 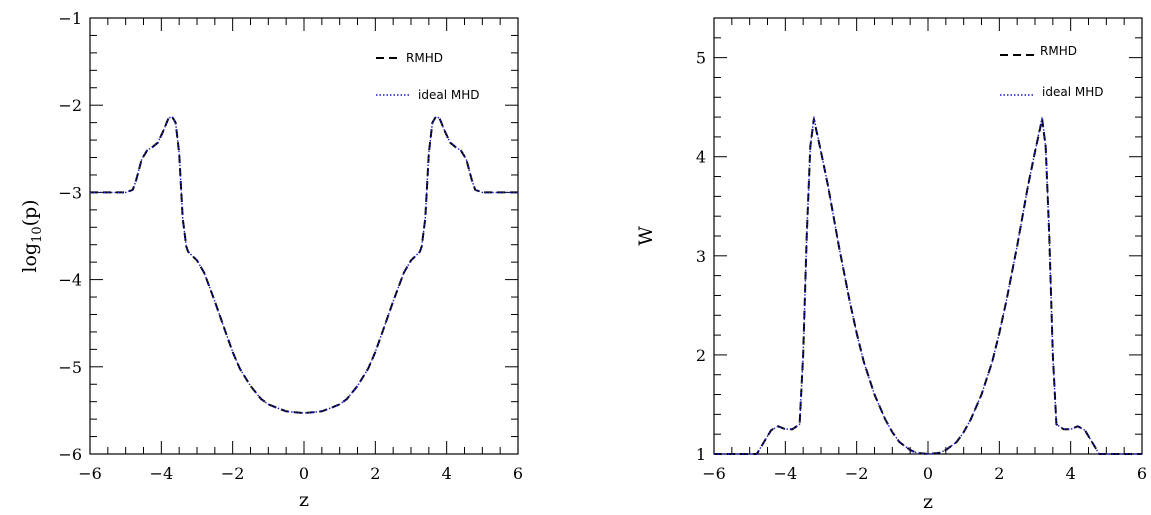 I want to click on y-tick-label: 1, so click(x=701, y=454).